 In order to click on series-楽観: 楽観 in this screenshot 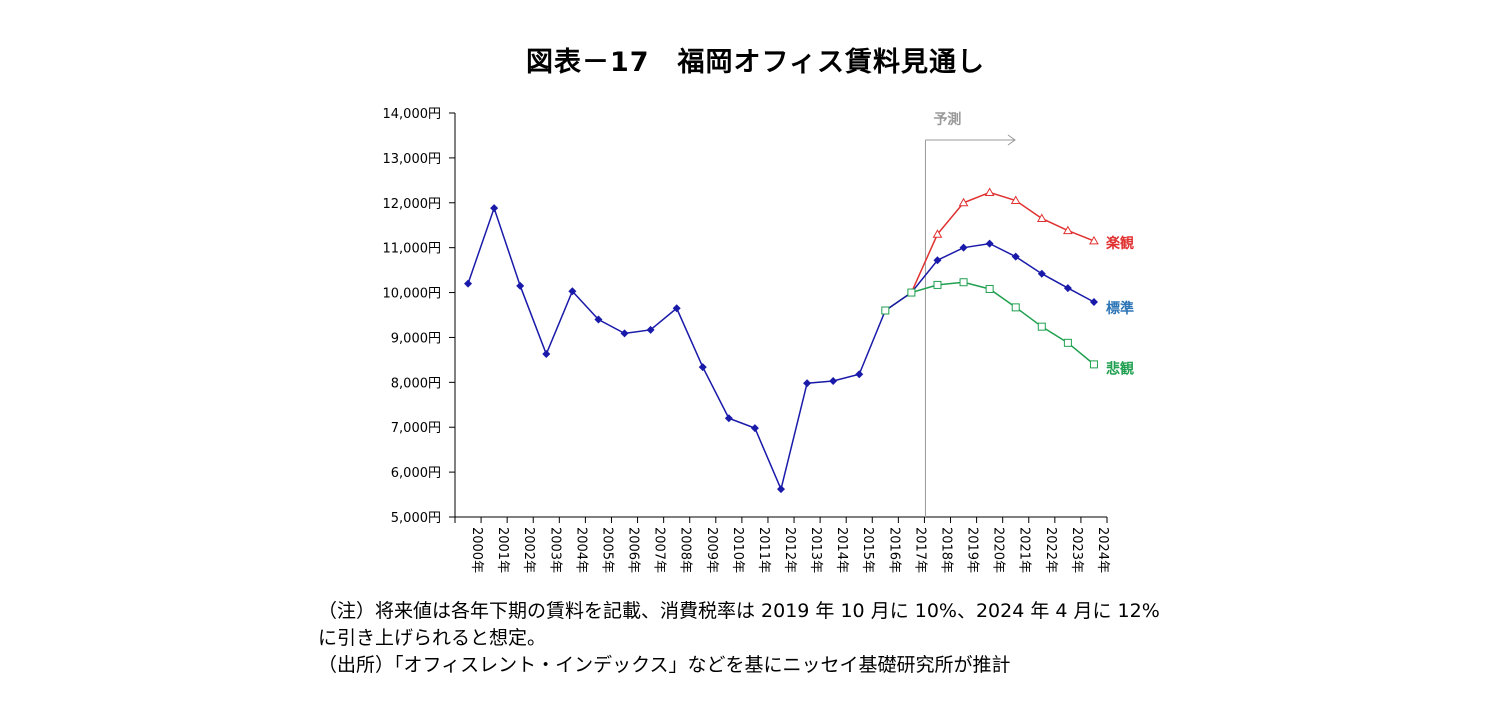, I will do `click(1009, 249)`.